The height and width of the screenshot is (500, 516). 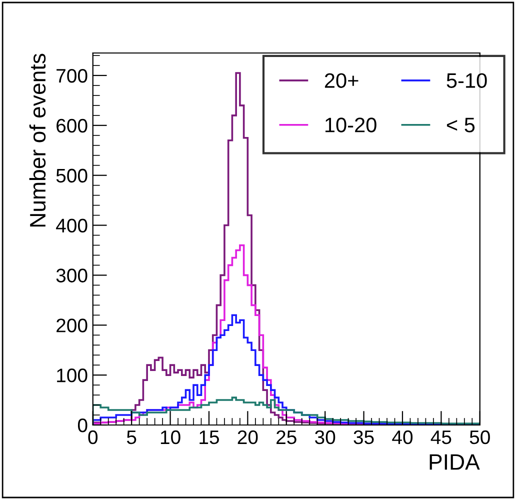 What do you see at coordinates (72, 225) in the screenshot?
I see `y-tick-label: 400` at bounding box center [72, 225].